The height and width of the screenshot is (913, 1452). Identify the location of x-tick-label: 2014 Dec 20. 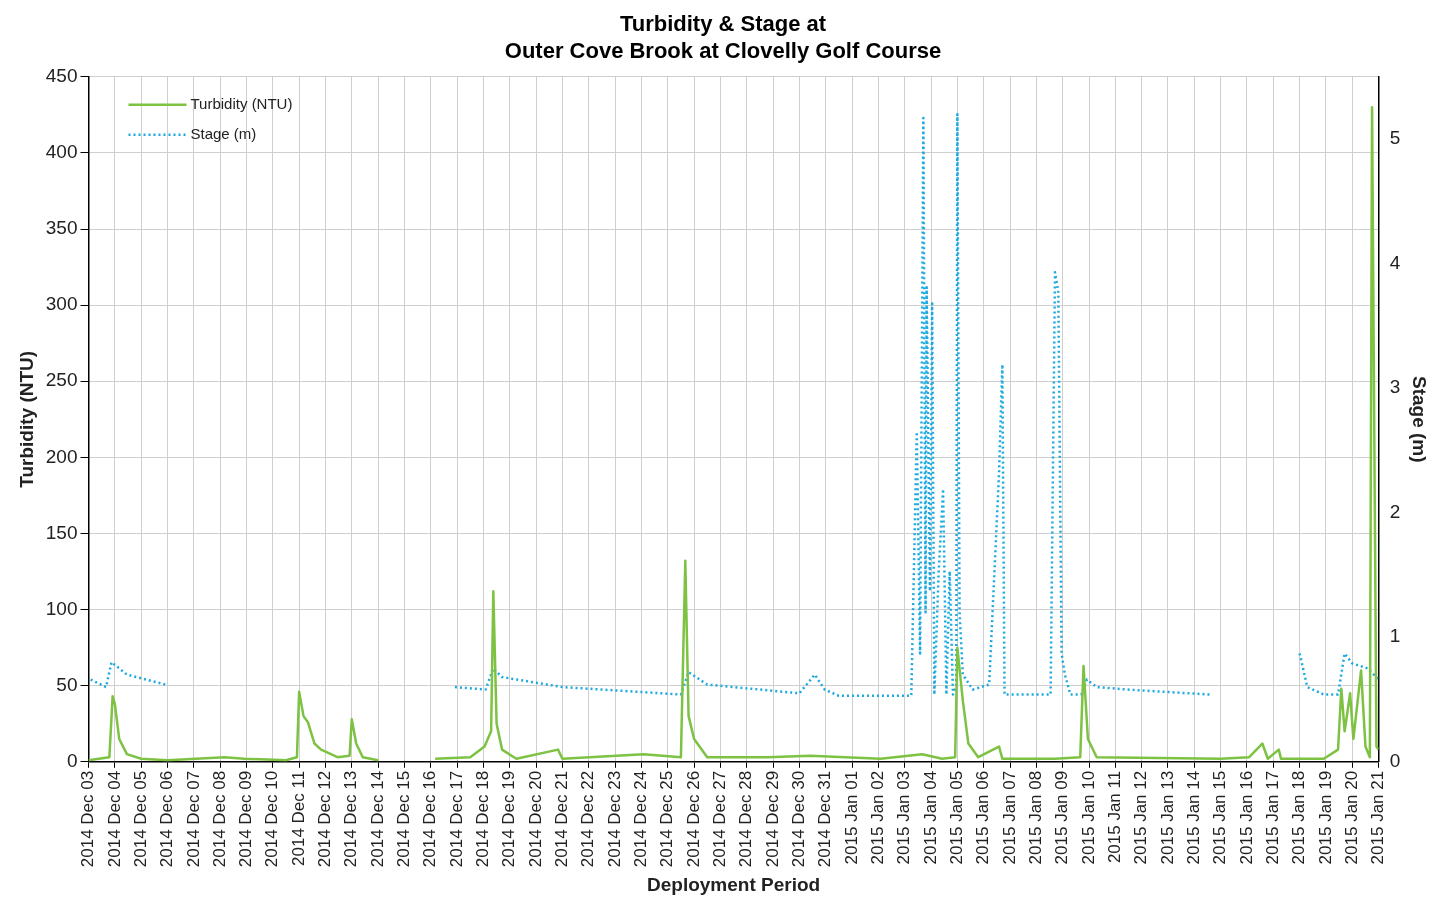
(535, 819).